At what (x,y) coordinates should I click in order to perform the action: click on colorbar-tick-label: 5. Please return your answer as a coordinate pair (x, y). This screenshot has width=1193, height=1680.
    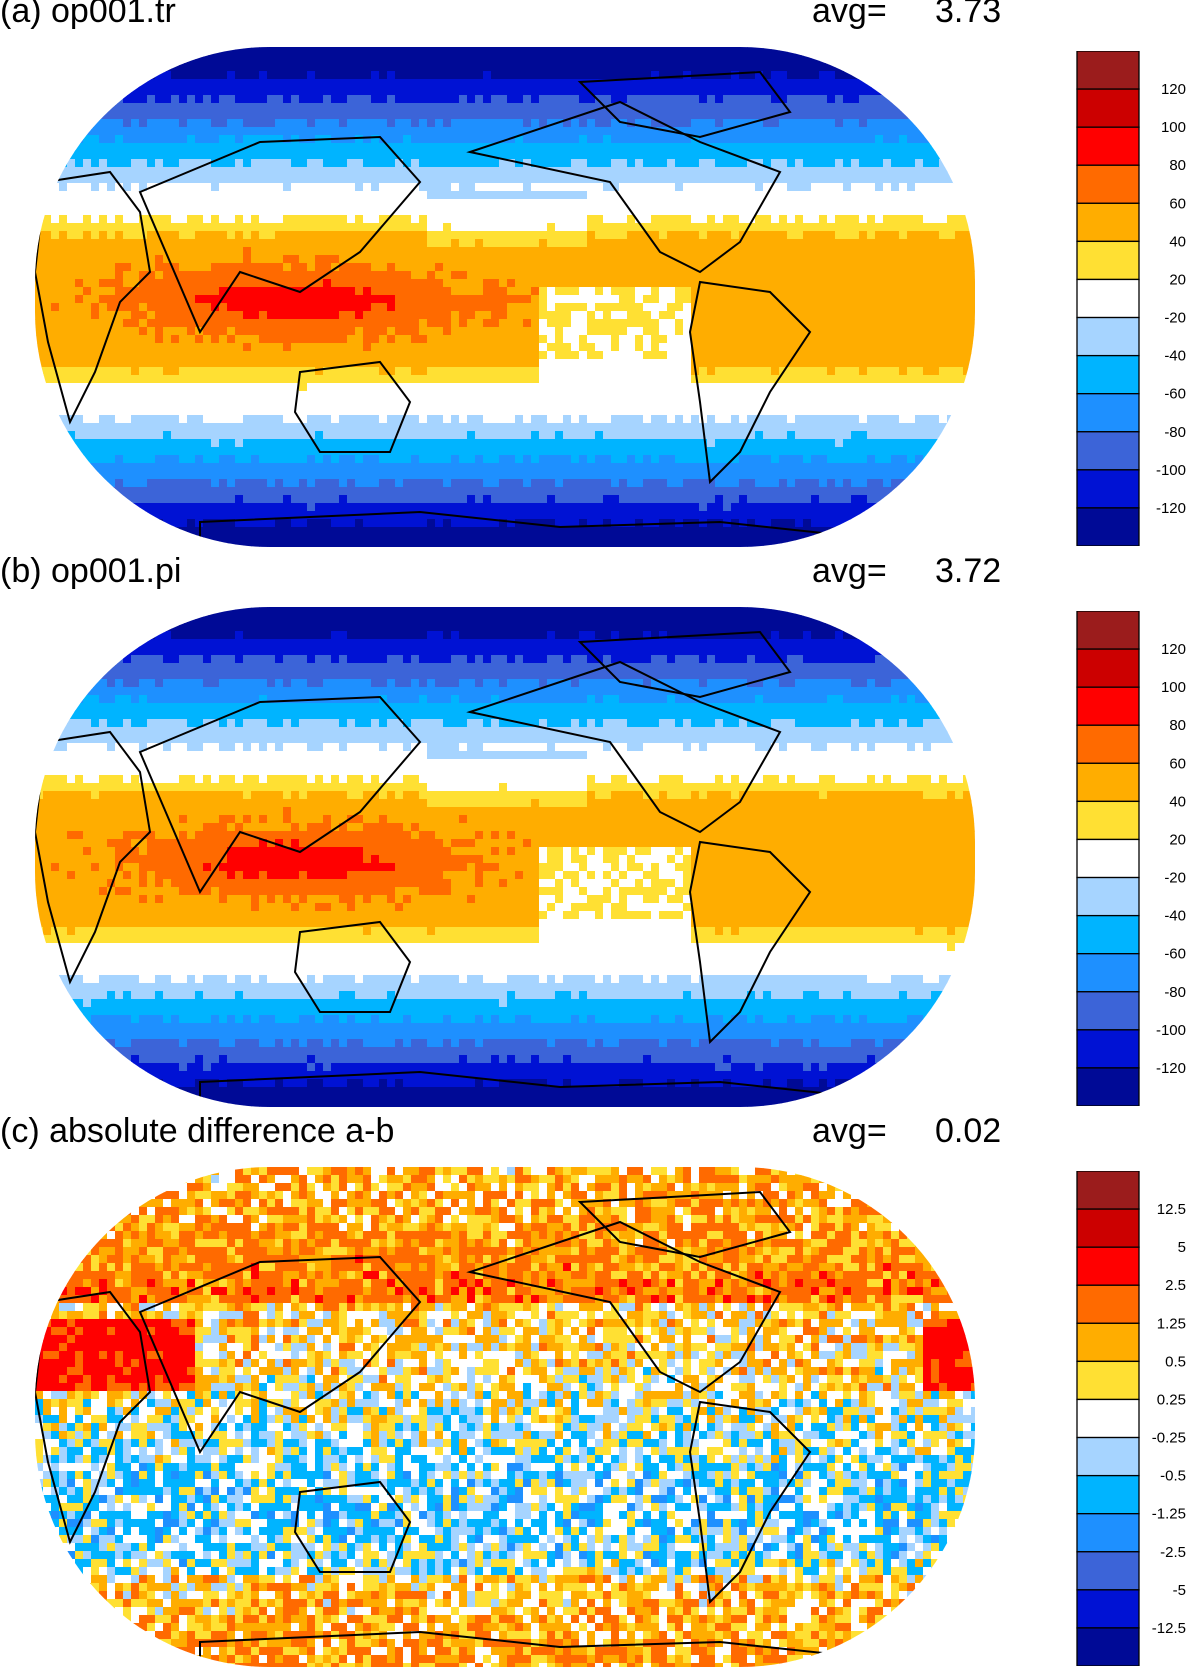
    Looking at the image, I should click on (1182, 1247).